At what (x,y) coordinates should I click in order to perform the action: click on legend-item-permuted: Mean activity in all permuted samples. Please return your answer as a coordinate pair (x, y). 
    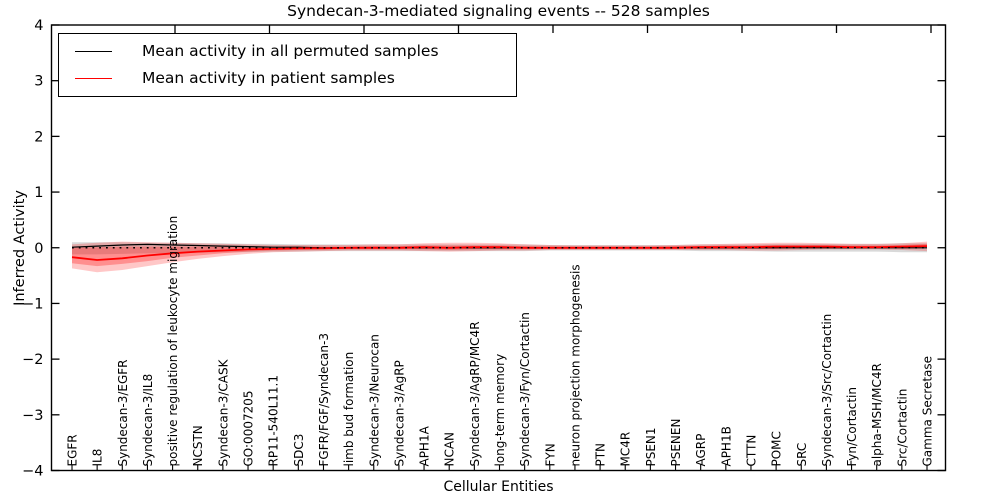
    Looking at the image, I should click on (295, 52).